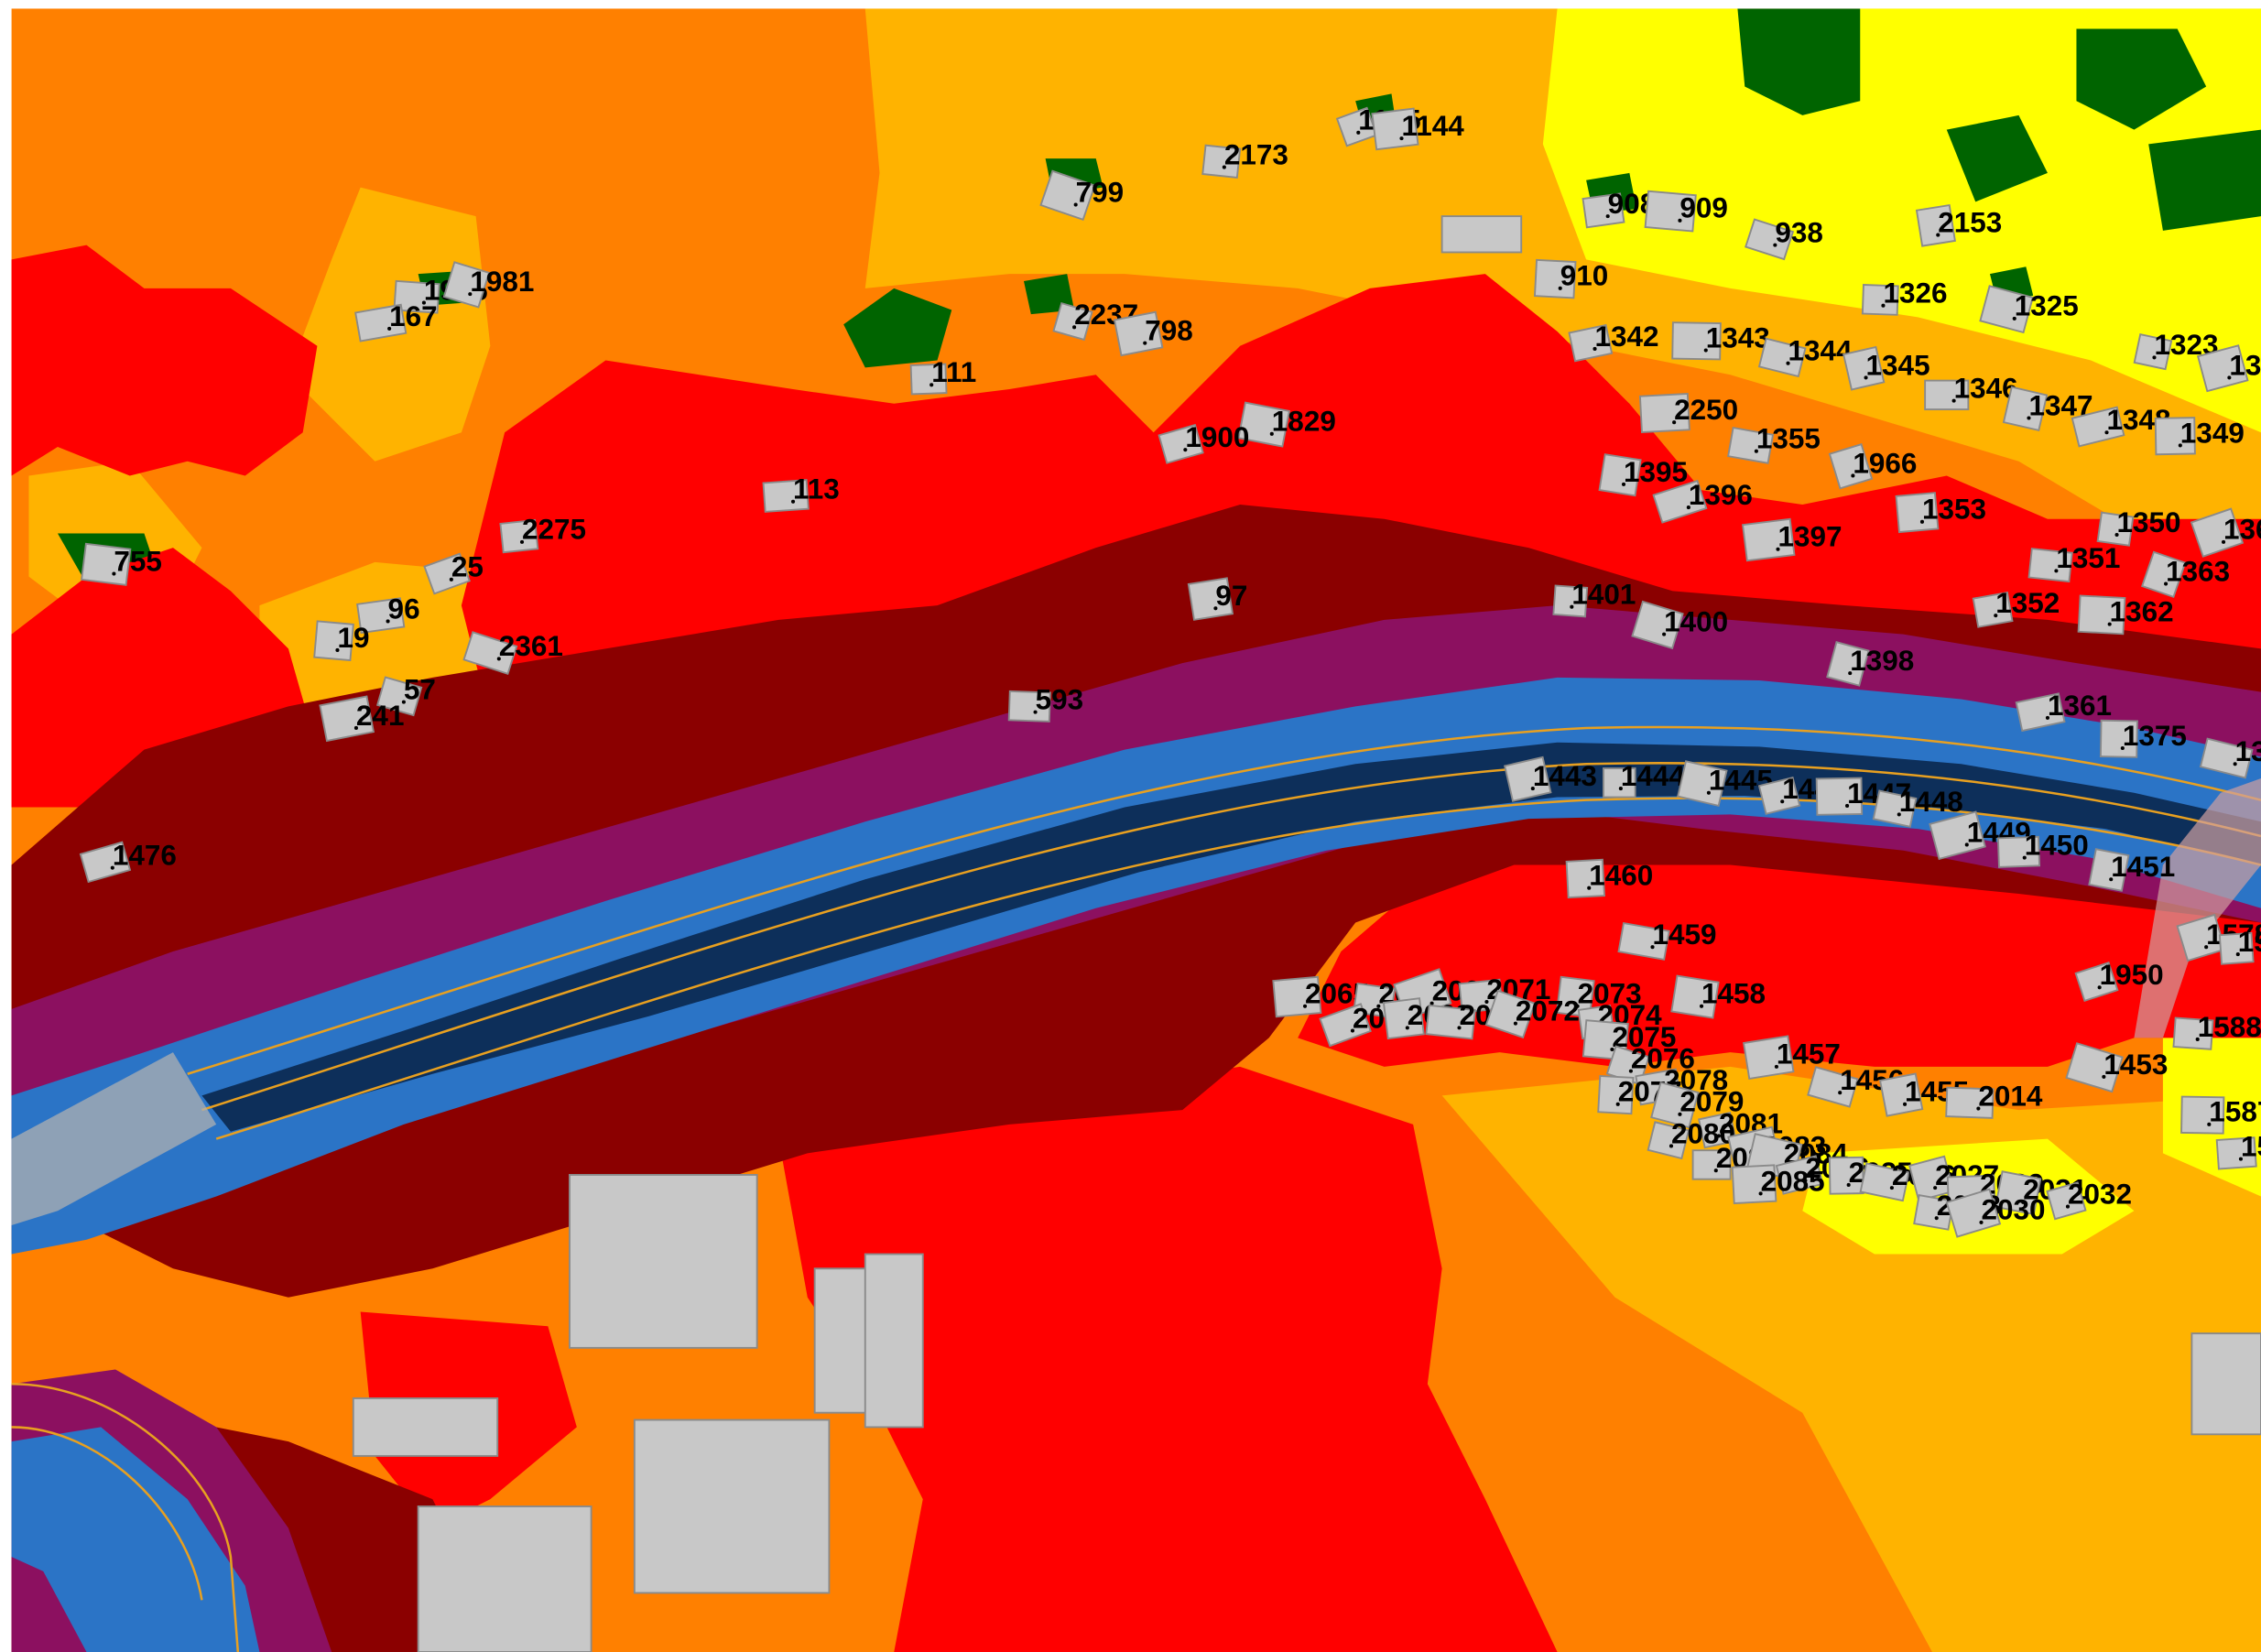  What do you see at coordinates (2089, 1200) in the screenshot?
I see `building: 2032` at bounding box center [2089, 1200].